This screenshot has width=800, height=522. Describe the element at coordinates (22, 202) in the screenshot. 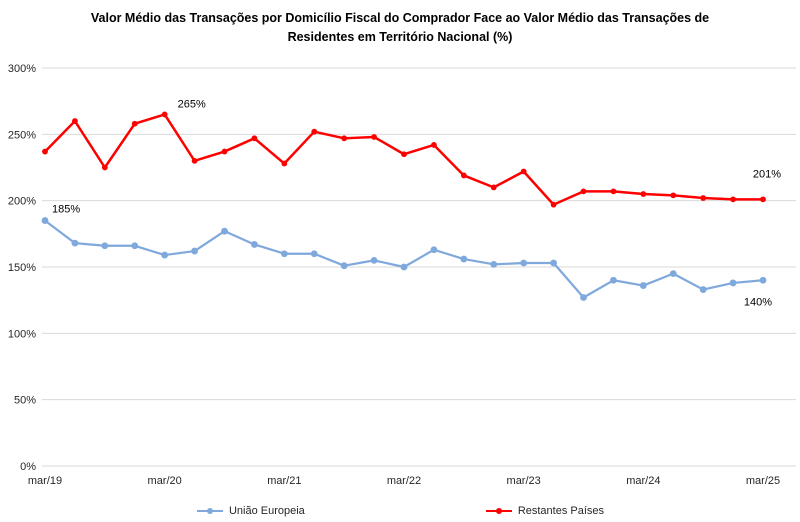

I see `y-axis-tick-label: 200%` at that location.